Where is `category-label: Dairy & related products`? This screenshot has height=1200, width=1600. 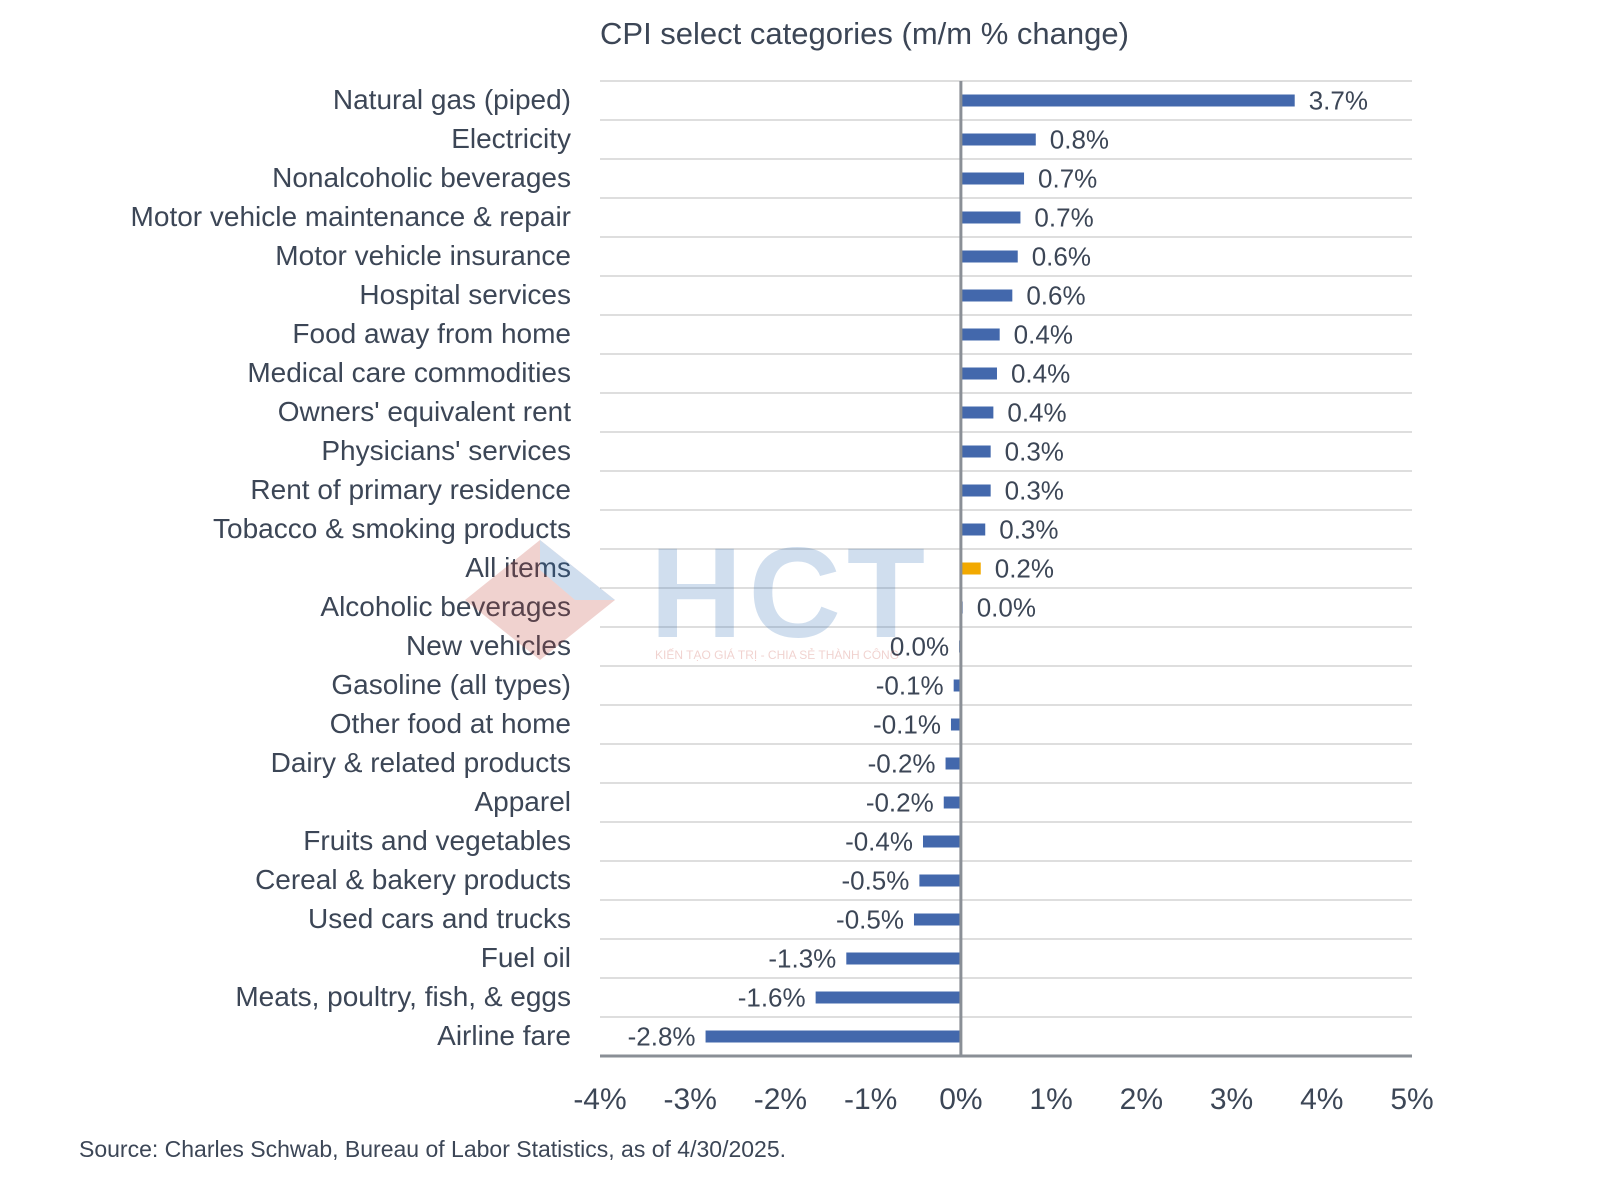
category-label: Dairy & related products is located at coordinates (421, 762).